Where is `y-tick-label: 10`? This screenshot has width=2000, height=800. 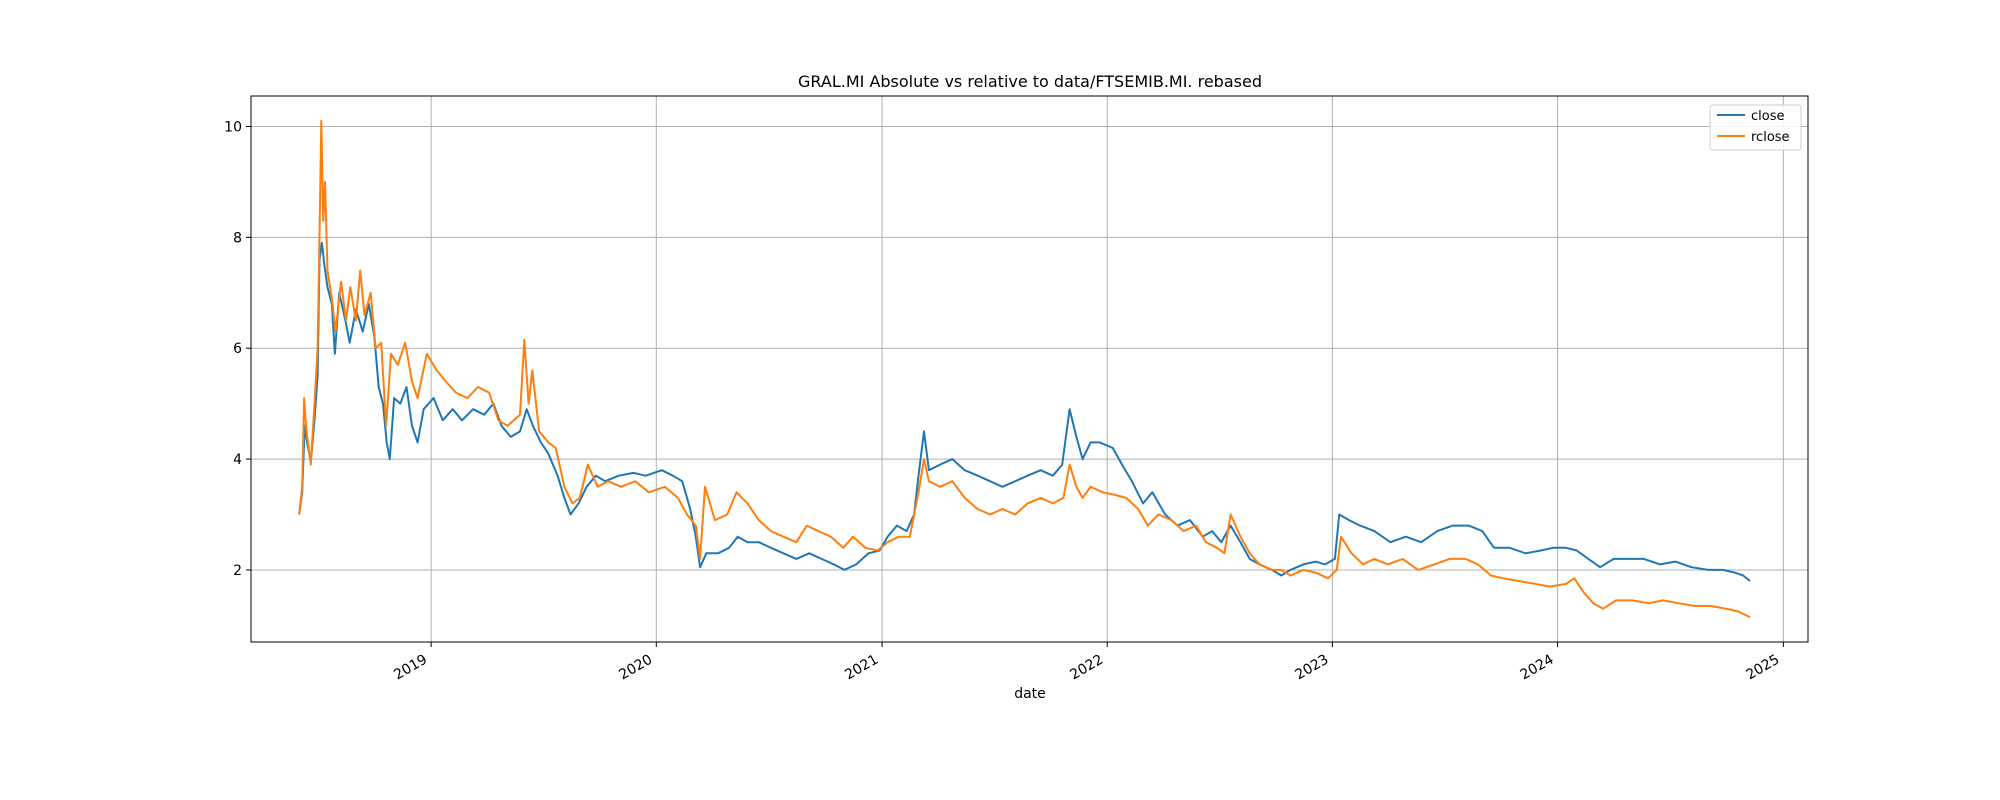 y-tick-label: 10 is located at coordinates (233, 127).